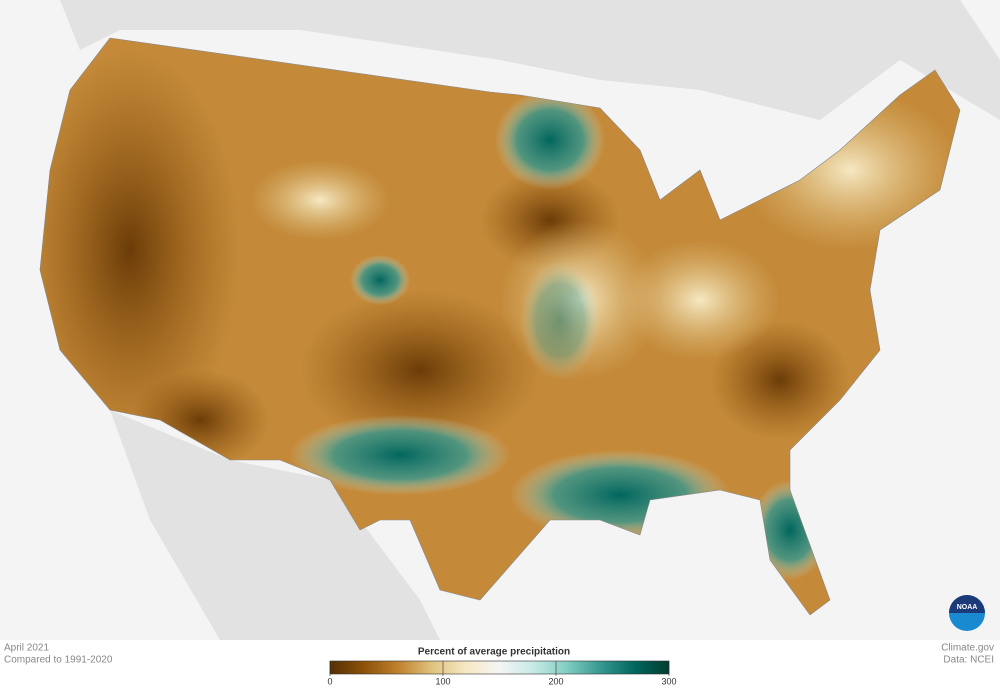  What do you see at coordinates (58, 660) in the screenshot?
I see `baseline: Compared to 1991-2020` at bounding box center [58, 660].